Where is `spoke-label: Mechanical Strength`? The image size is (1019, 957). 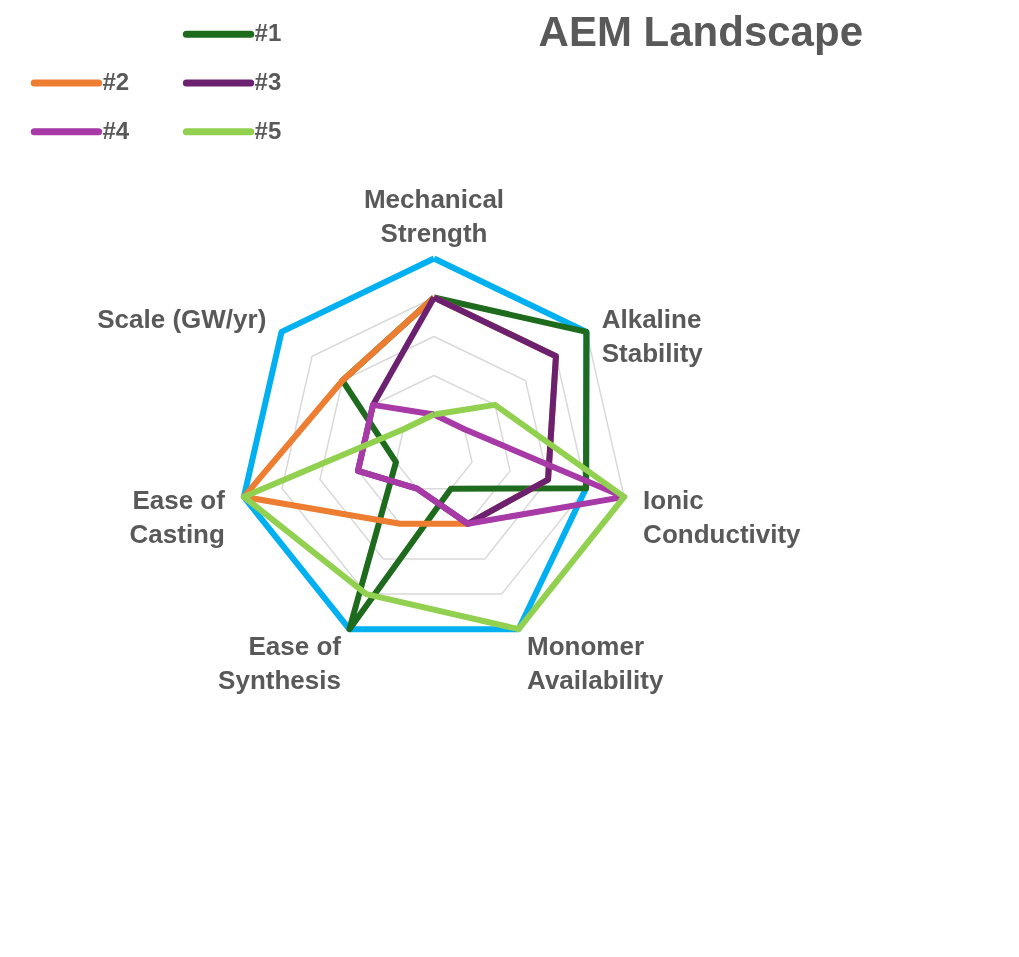 spoke-label: Mechanical Strength is located at coordinates (434, 216).